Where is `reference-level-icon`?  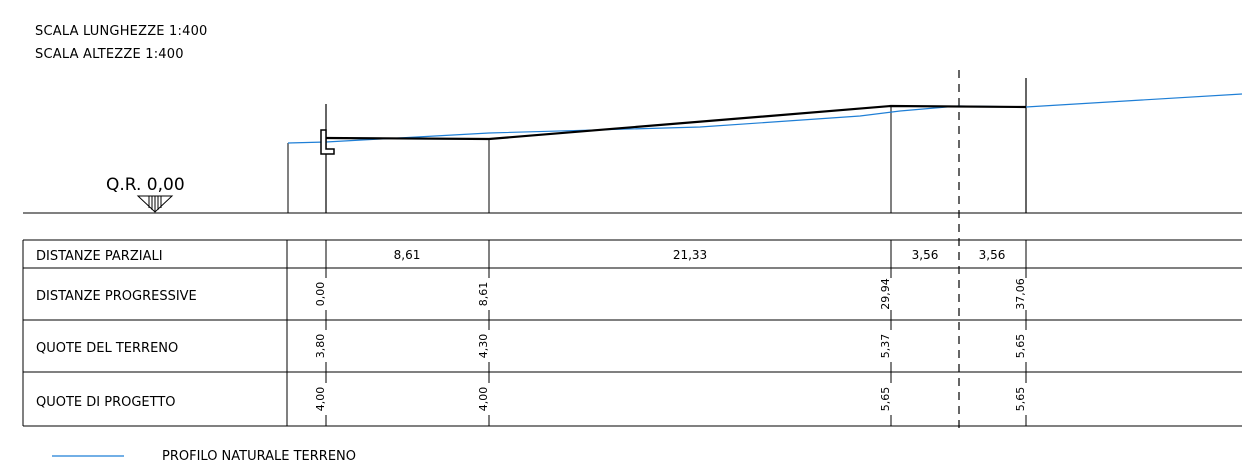 reference-level-icon is located at coordinates (155, 204).